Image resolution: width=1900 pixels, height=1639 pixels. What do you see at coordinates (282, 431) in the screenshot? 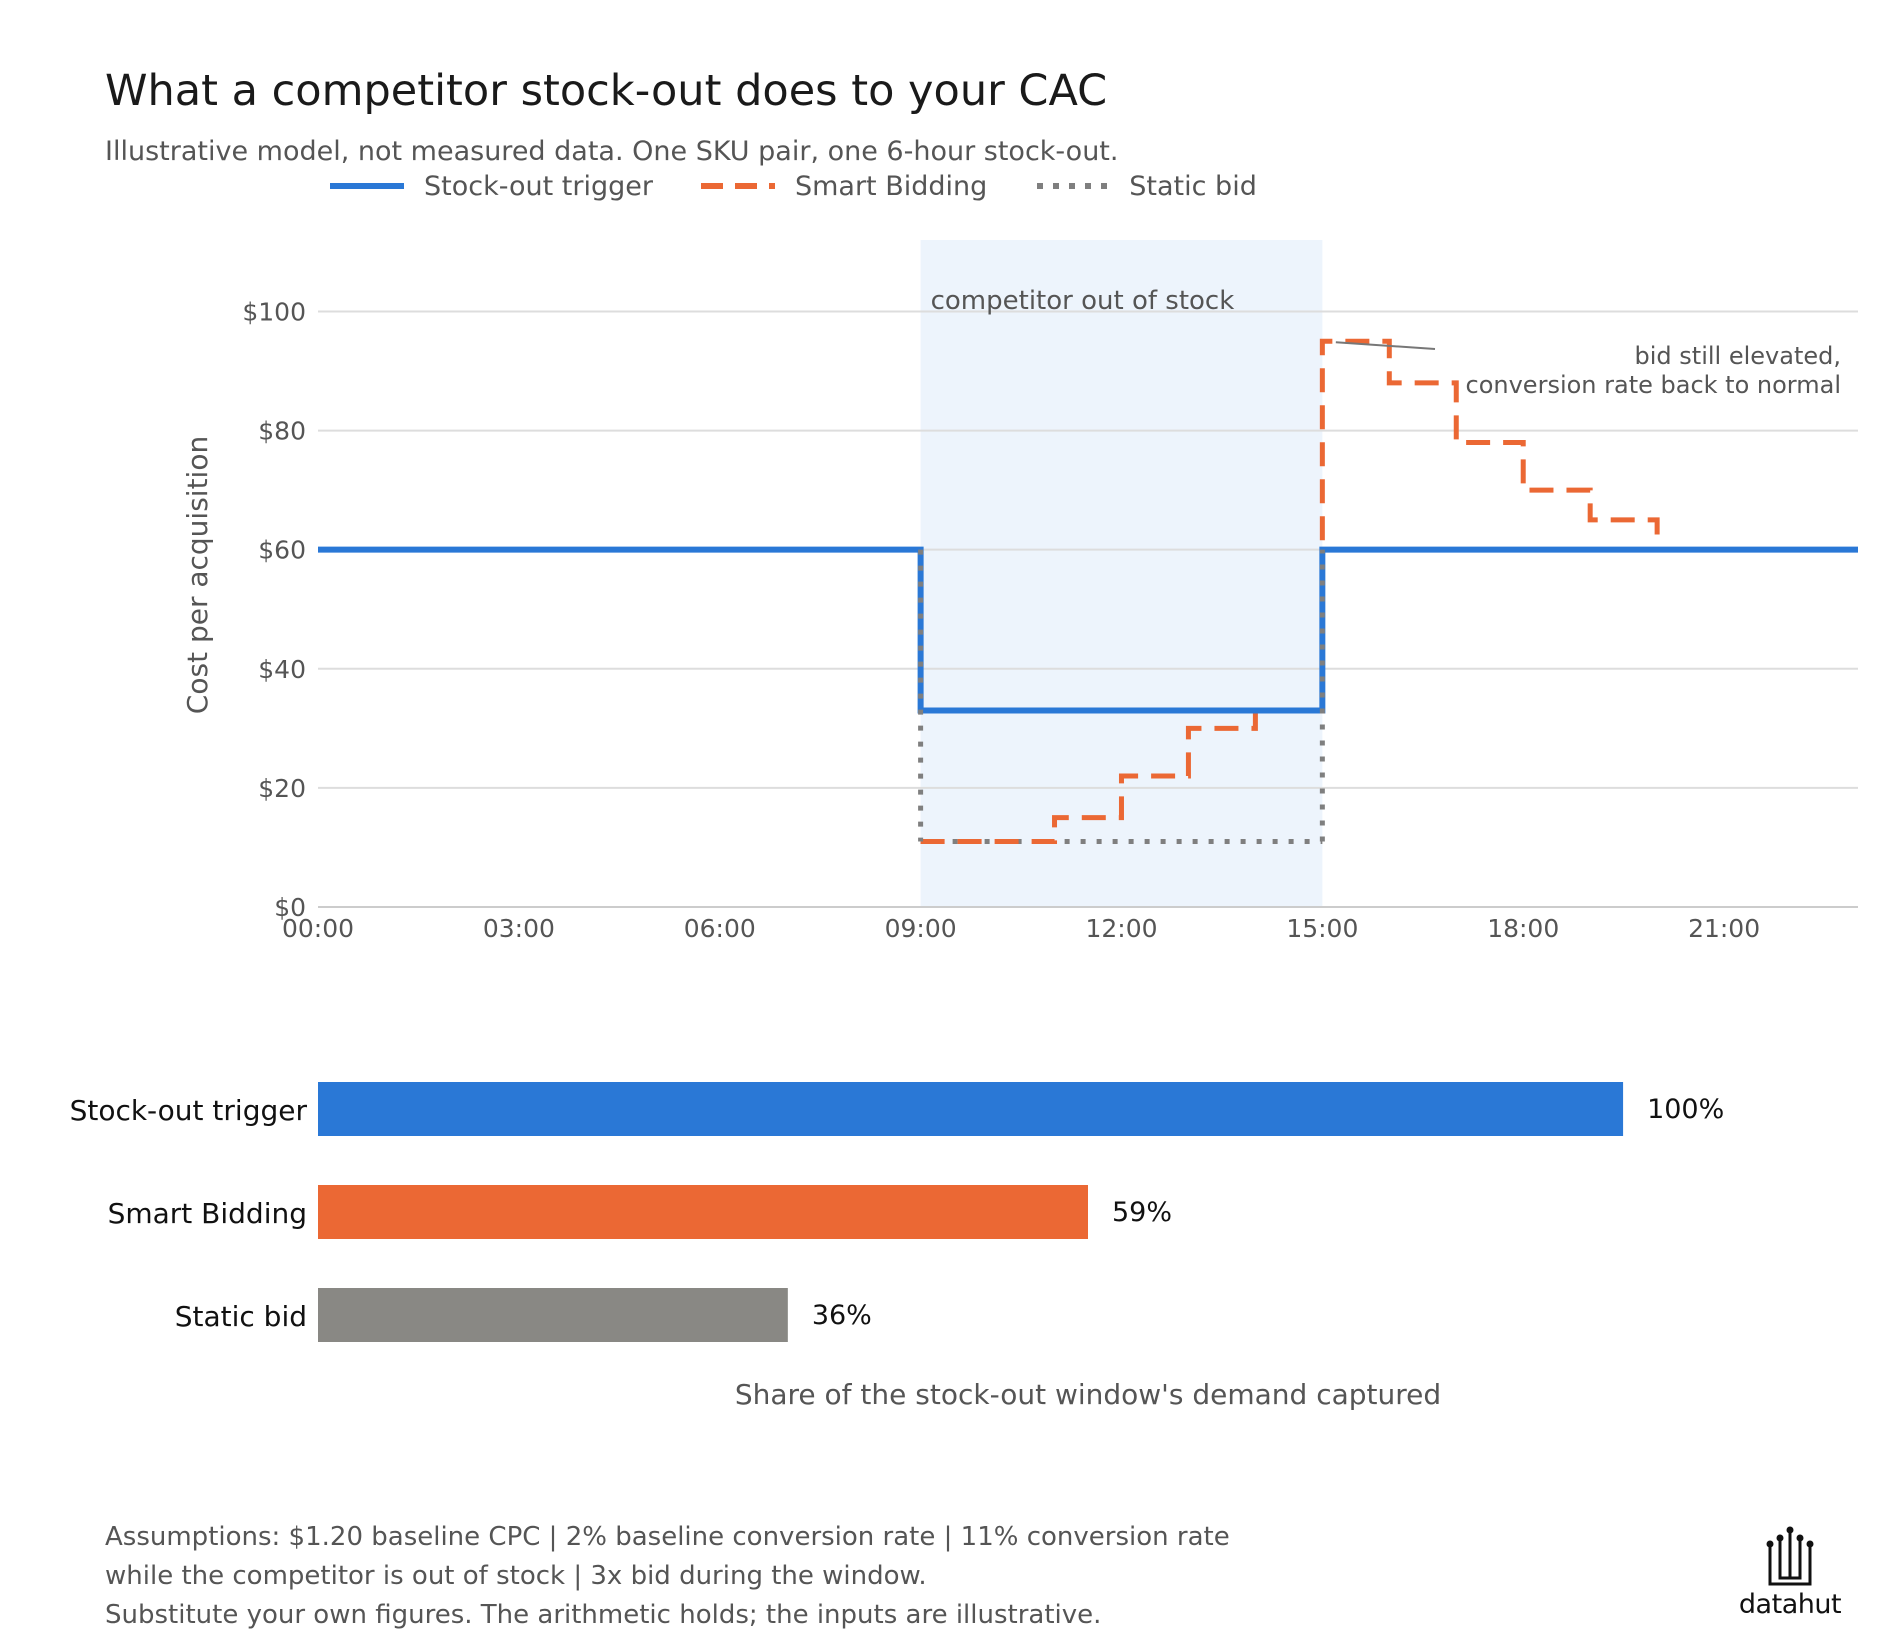
I see `y-tick-label: $80` at bounding box center [282, 431].